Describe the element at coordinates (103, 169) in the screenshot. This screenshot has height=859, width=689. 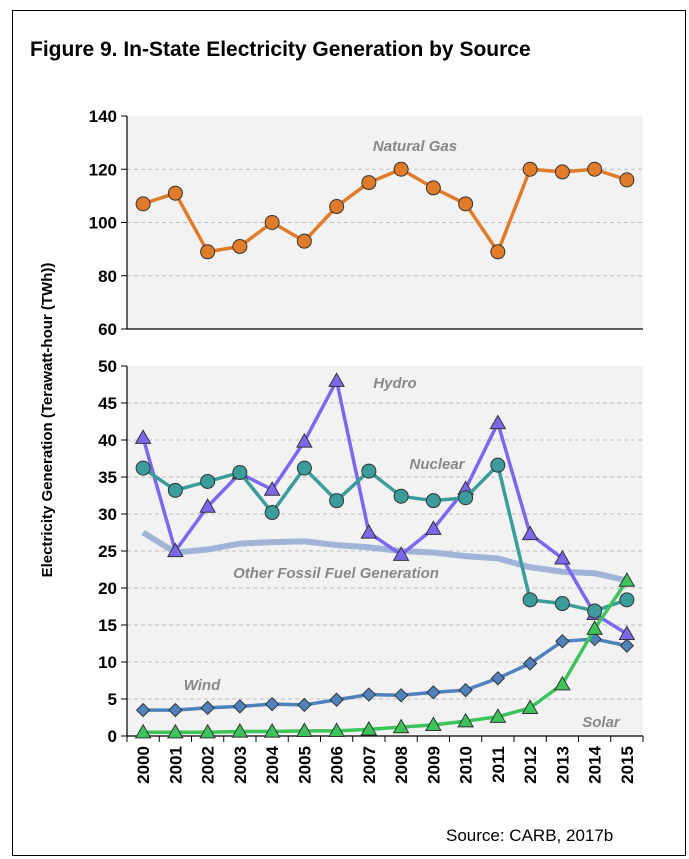
I see `y-tick-label: 120` at that location.